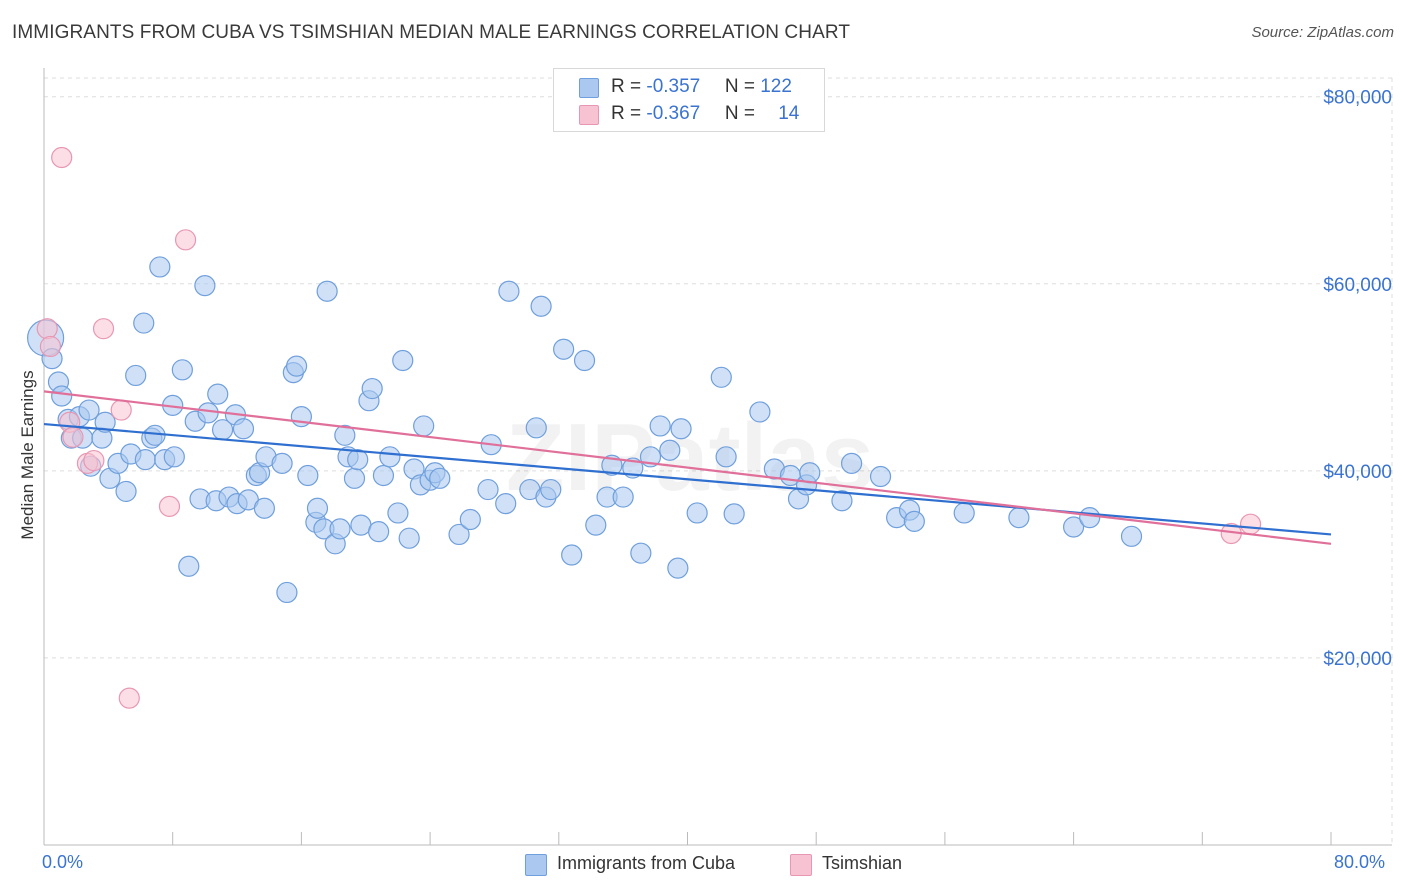  Describe the element at coordinates (776, 86) in the screenshot. I see `n-value: 122` at that location.